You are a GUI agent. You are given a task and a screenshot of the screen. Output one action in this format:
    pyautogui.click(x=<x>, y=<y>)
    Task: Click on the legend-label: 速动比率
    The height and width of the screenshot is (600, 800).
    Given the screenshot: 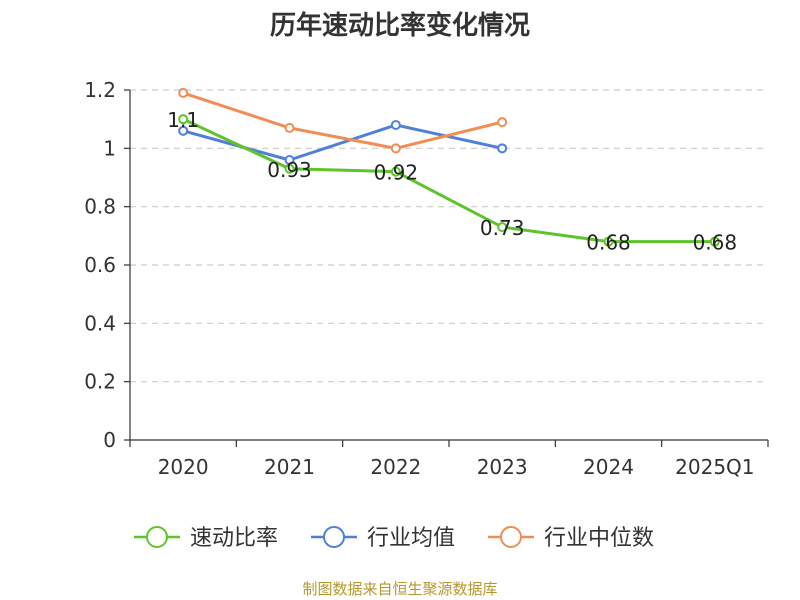 What is the action you would take?
    pyautogui.click(x=234, y=538)
    